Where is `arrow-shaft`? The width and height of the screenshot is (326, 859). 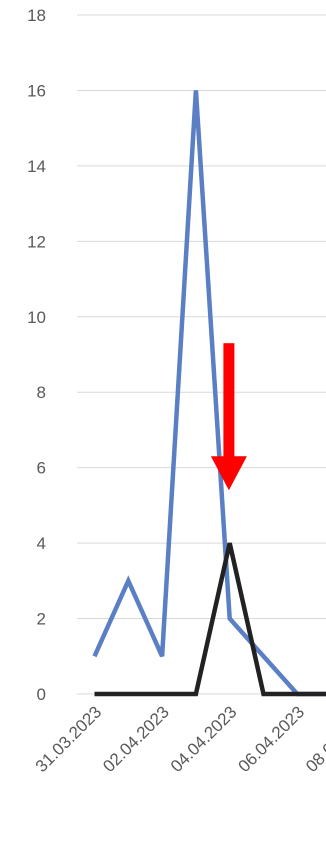
arrow-shaft is located at coordinates (229, 400).